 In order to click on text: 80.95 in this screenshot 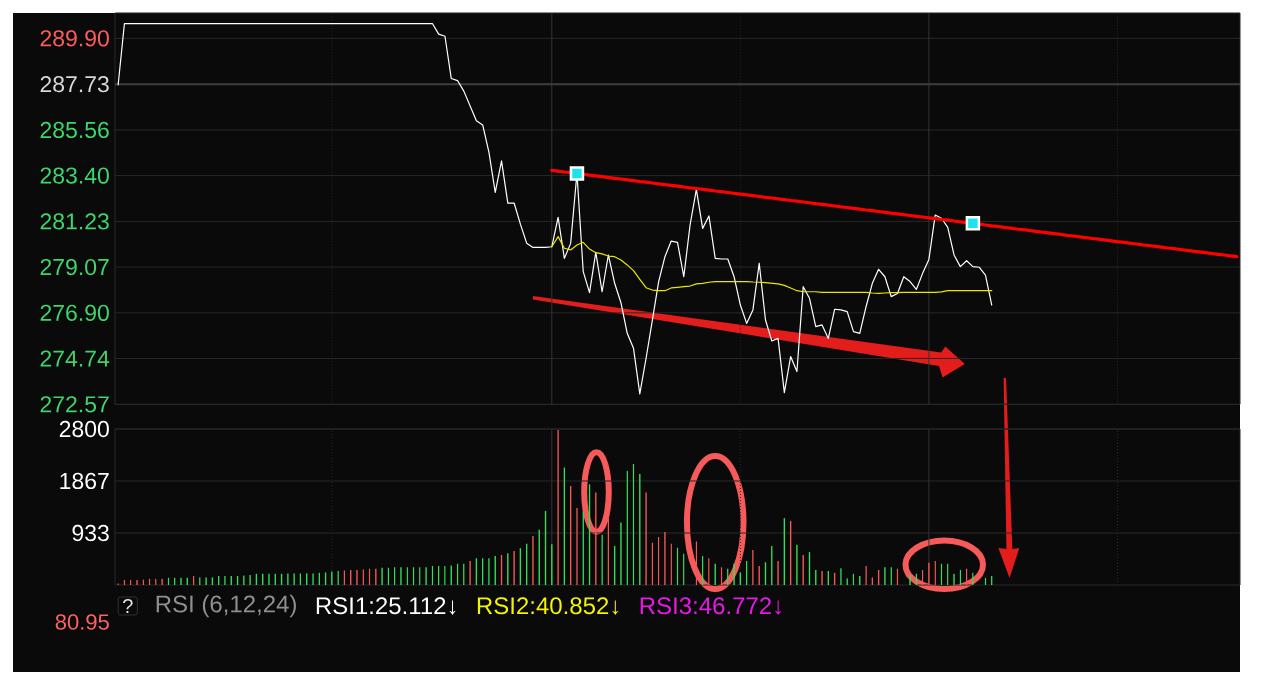, I will do `click(82, 622)`.